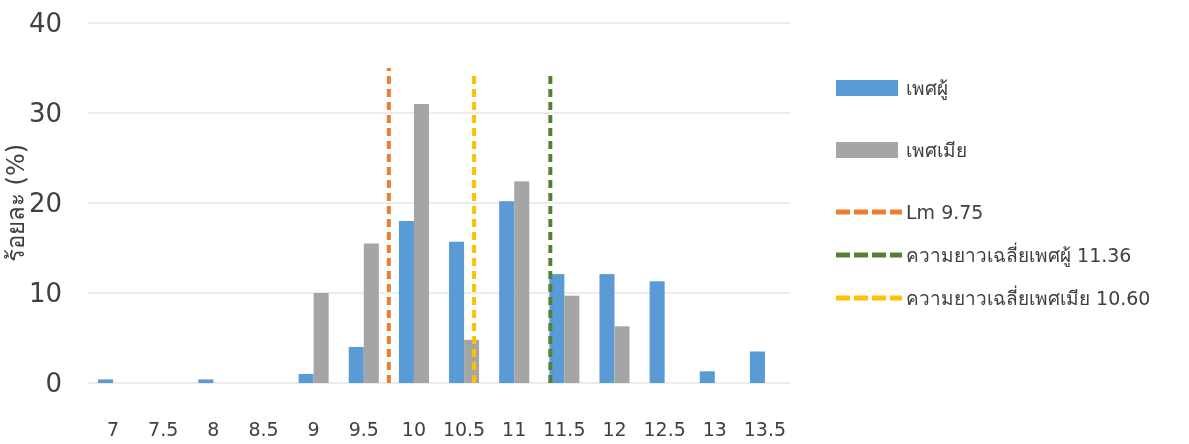 The height and width of the screenshot is (444, 1189). Describe the element at coordinates (464, 429) in the screenshot. I see `x-tick-label: 10.5` at that location.